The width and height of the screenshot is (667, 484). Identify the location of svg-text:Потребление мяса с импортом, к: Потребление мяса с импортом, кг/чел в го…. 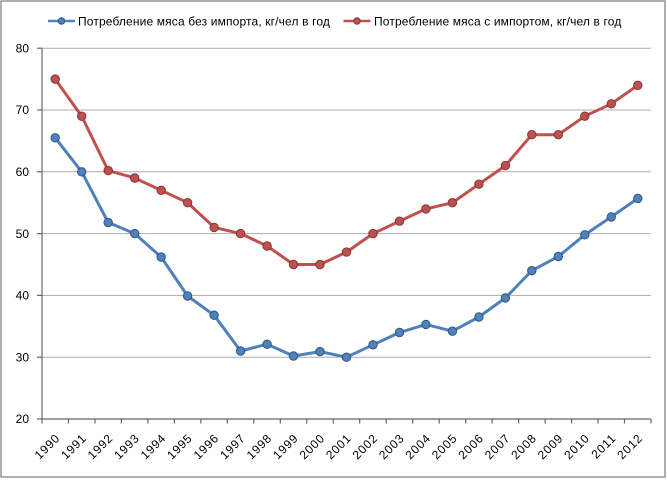
(497, 21).